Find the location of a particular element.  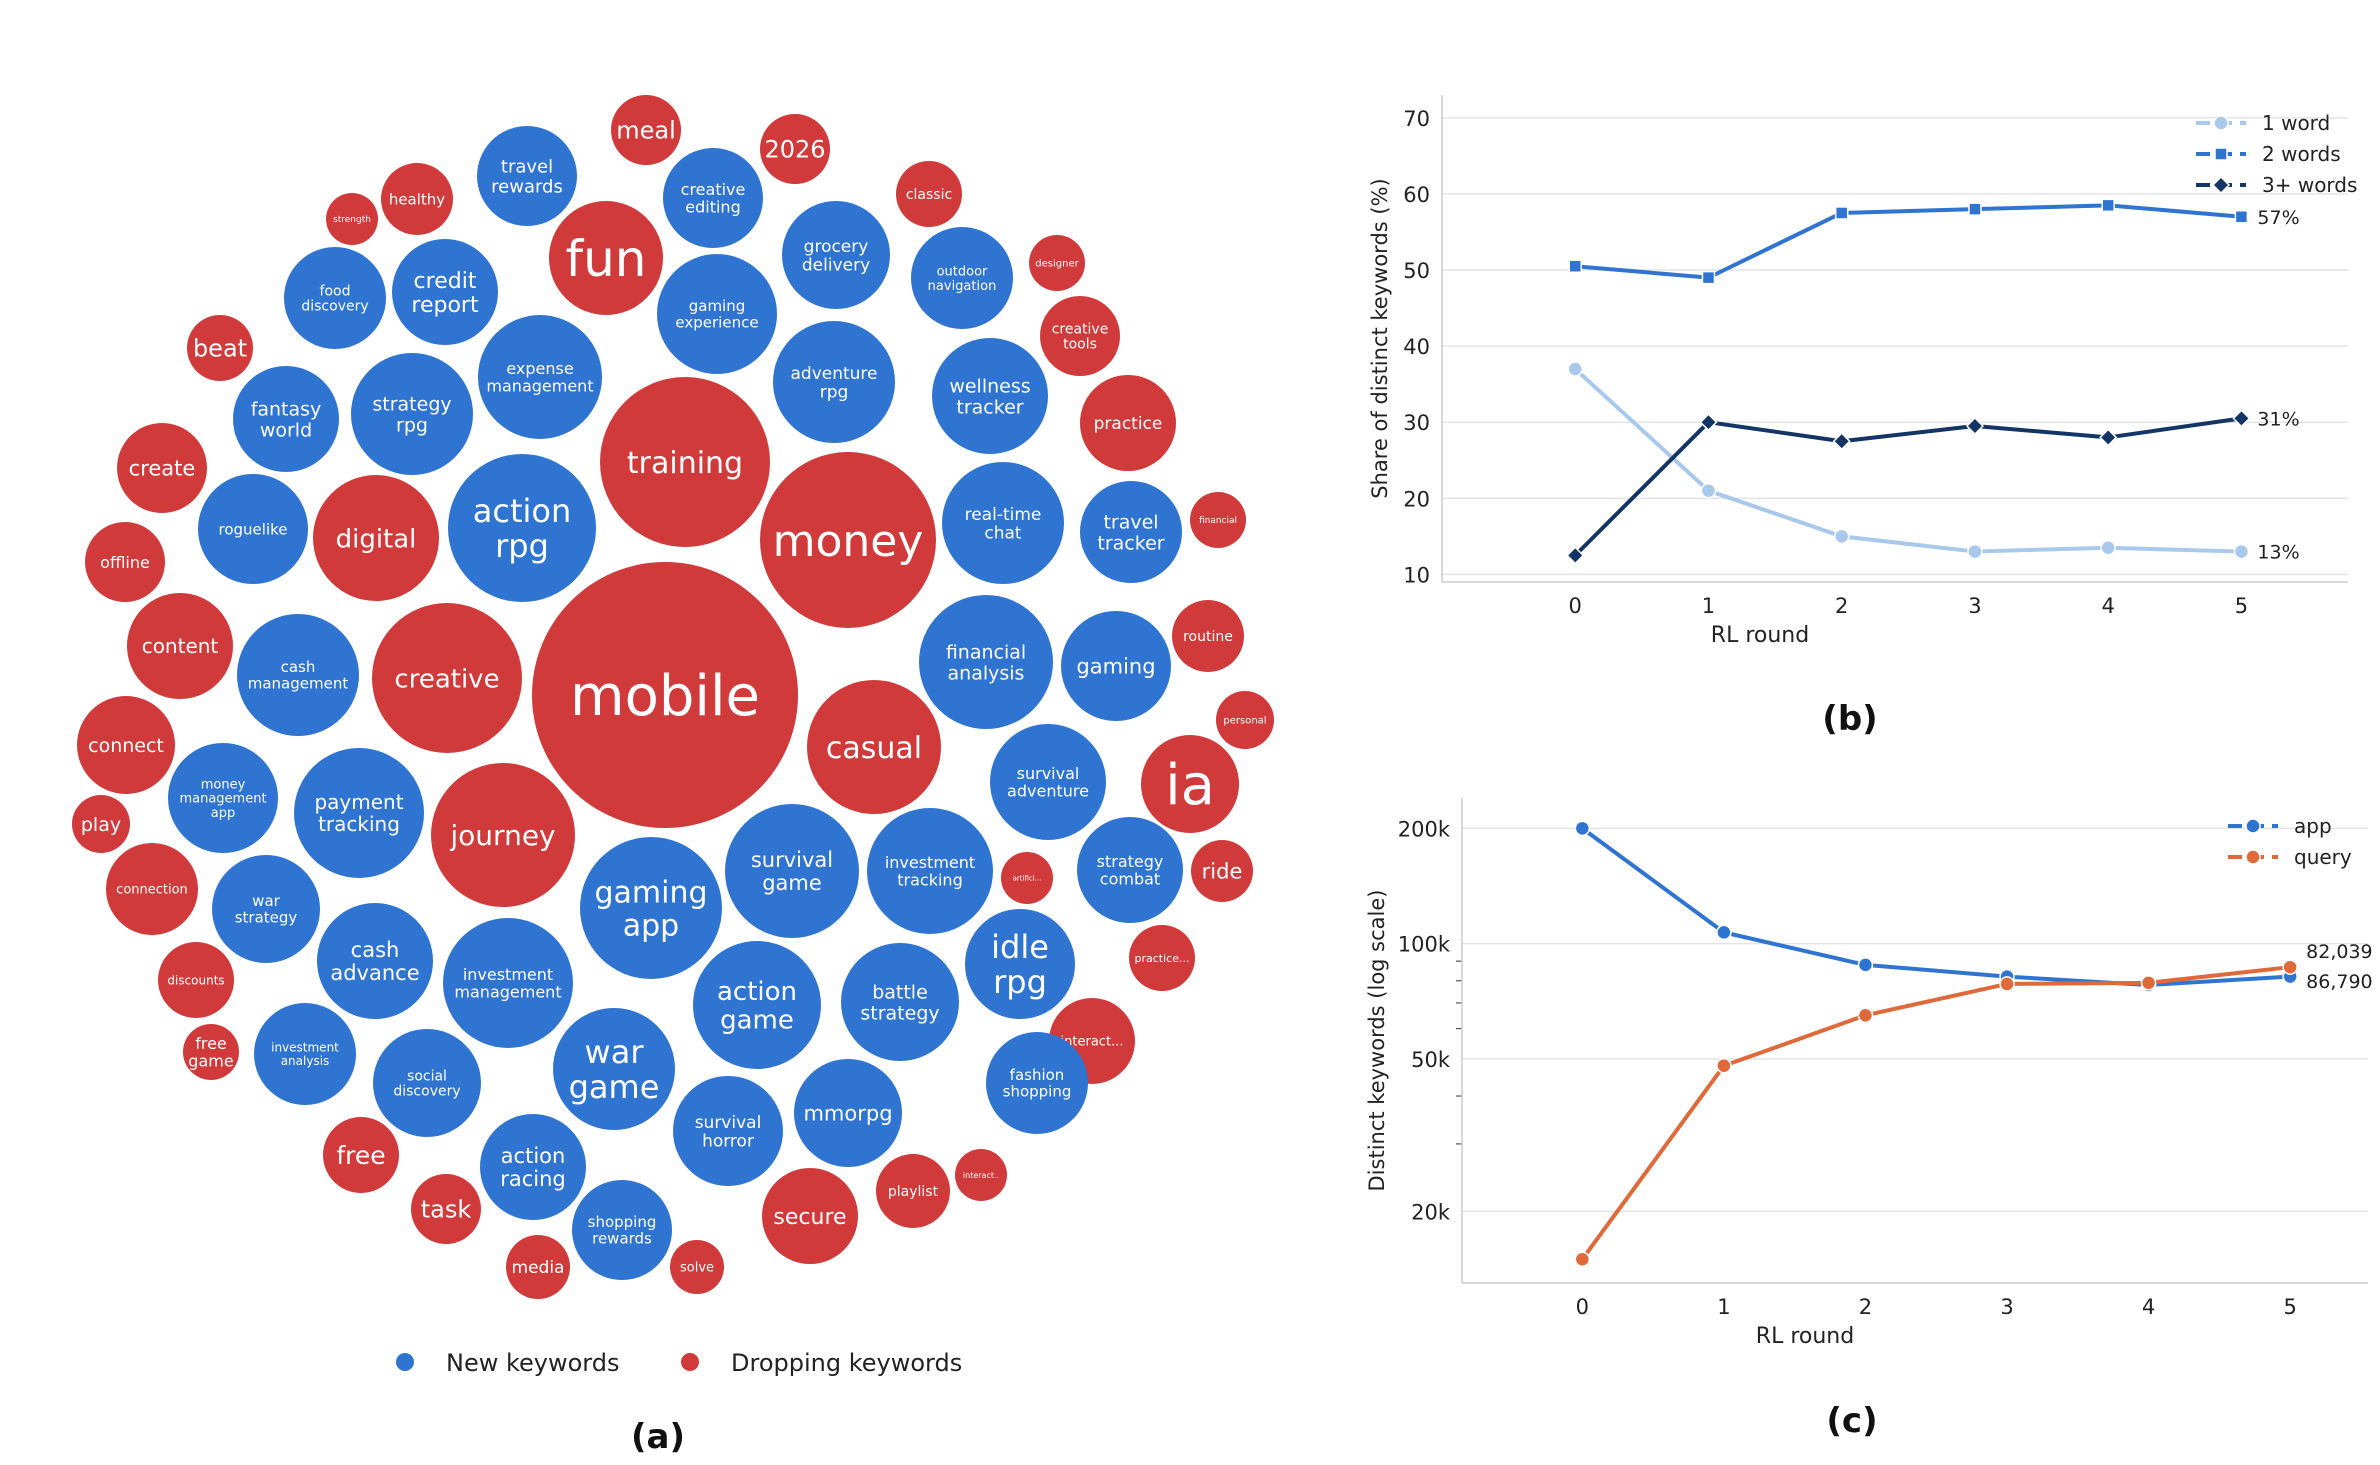

bubble-cash-advance: cash advance is located at coordinates (375, 961).